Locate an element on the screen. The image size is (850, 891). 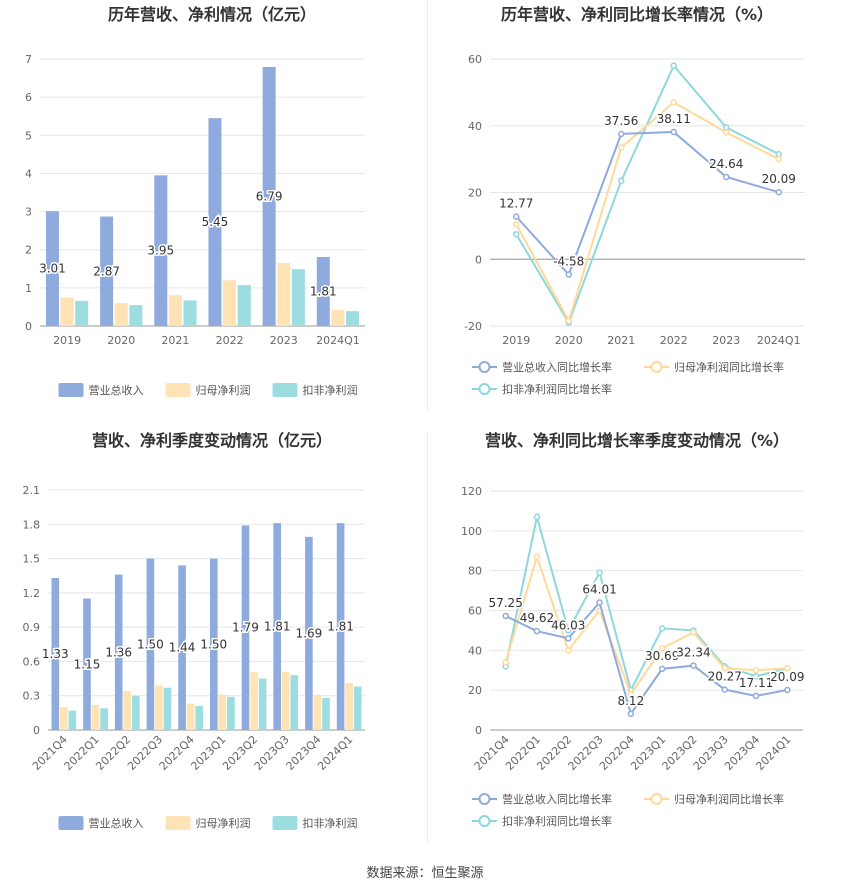
x-tick-label: 2022 is located at coordinates (230, 340).